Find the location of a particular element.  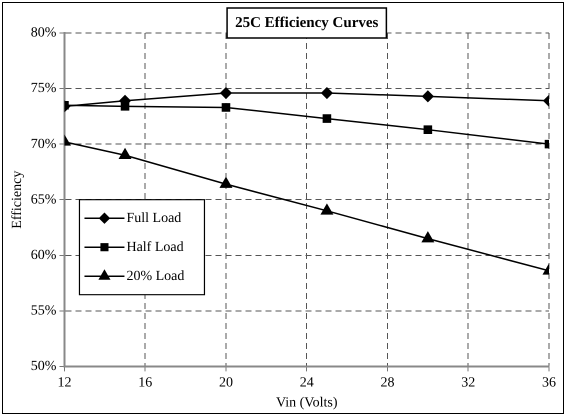

legend-label: Half Load is located at coordinates (155, 247).